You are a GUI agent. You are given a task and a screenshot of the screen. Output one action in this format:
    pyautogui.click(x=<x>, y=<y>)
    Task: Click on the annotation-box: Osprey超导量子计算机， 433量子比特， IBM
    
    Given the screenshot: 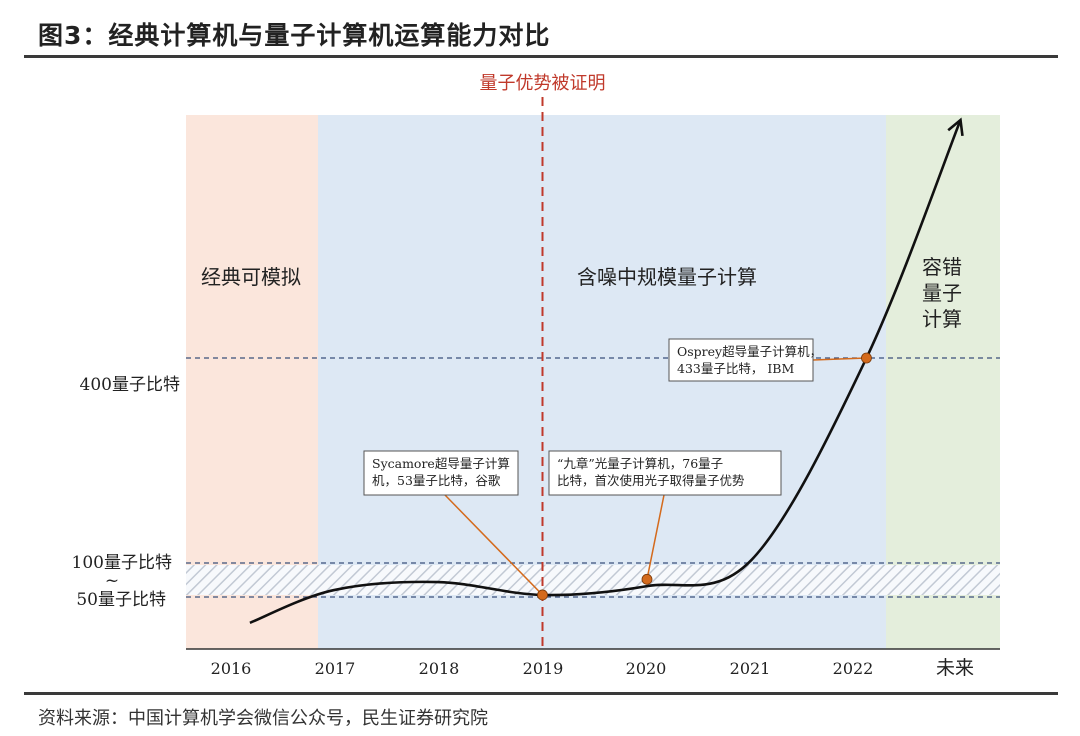 What is the action you would take?
    pyautogui.click(x=745, y=360)
    